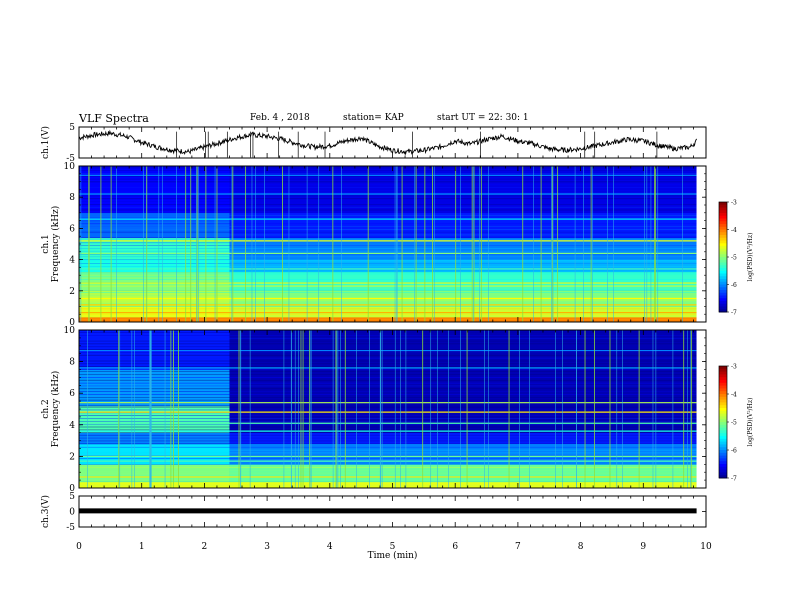 This screenshot has width=792, height=612. Describe the element at coordinates (142, 547) in the screenshot. I see `x-tick-label: 1` at that location.